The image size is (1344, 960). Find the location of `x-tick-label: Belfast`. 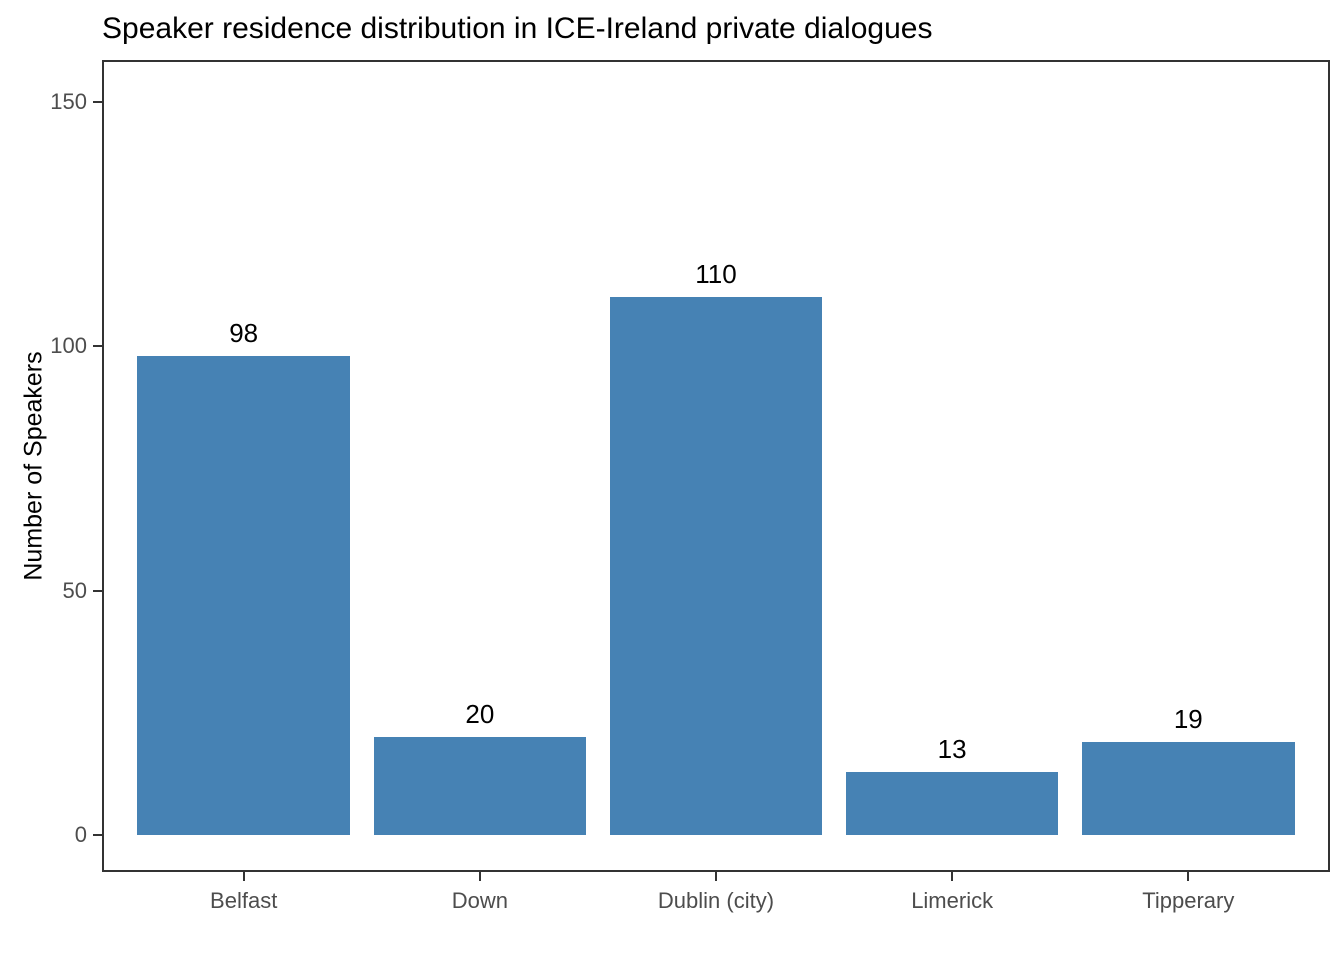

x-tick-label: Belfast is located at coordinates (244, 900).